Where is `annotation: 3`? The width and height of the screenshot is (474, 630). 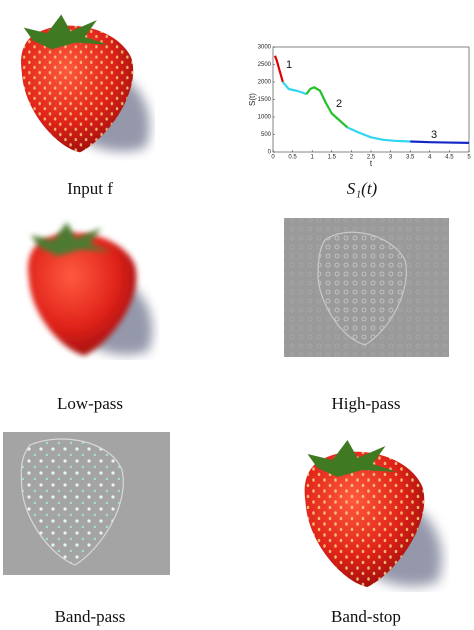 annotation: 3 is located at coordinates (434, 135).